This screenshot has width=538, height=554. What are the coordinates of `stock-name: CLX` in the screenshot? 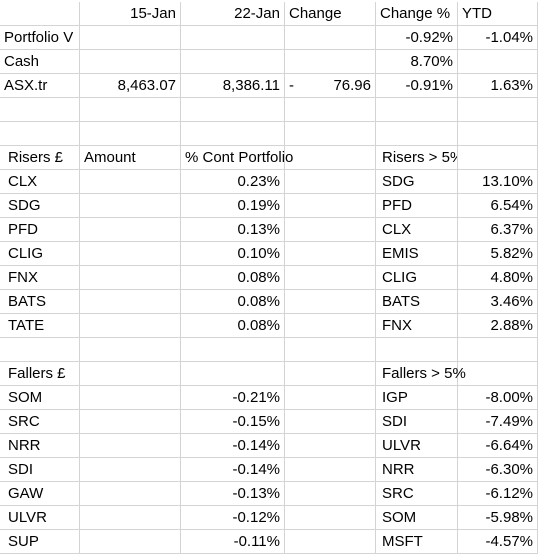 It's located at (40, 182).